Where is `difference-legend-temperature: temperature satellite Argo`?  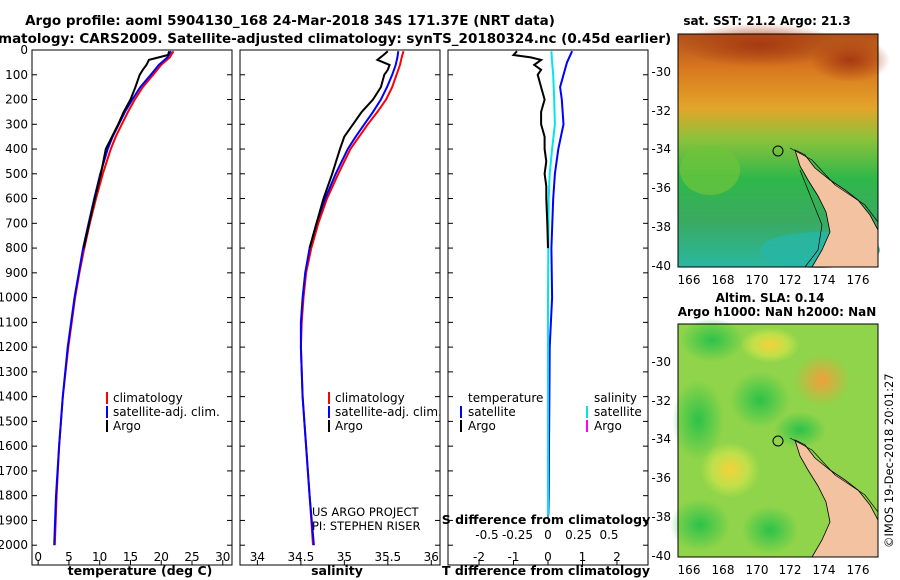 difference-legend-temperature: temperature satellite Argo is located at coordinates (501, 412).